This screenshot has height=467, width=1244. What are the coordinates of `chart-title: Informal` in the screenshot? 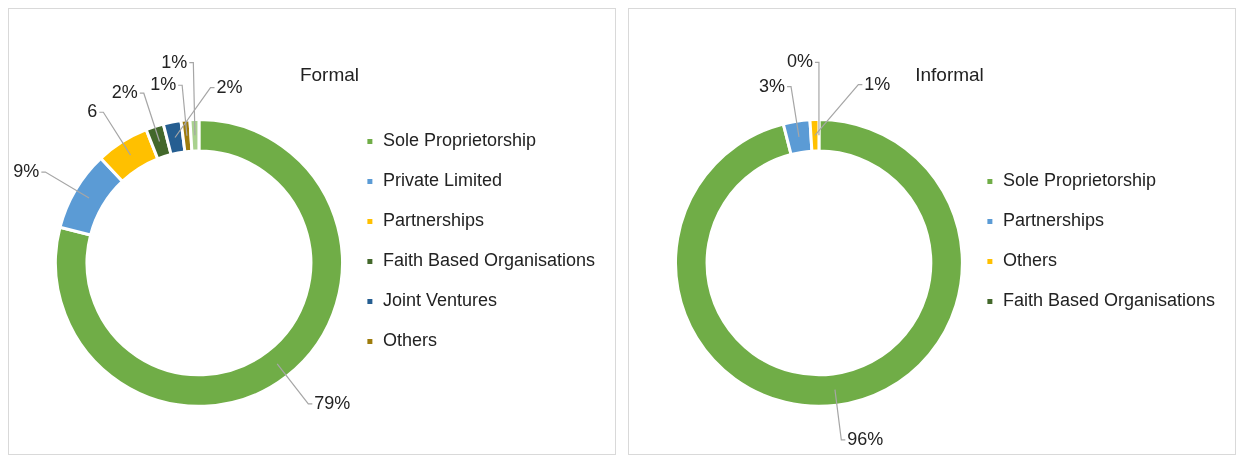 It's located at (949, 74).